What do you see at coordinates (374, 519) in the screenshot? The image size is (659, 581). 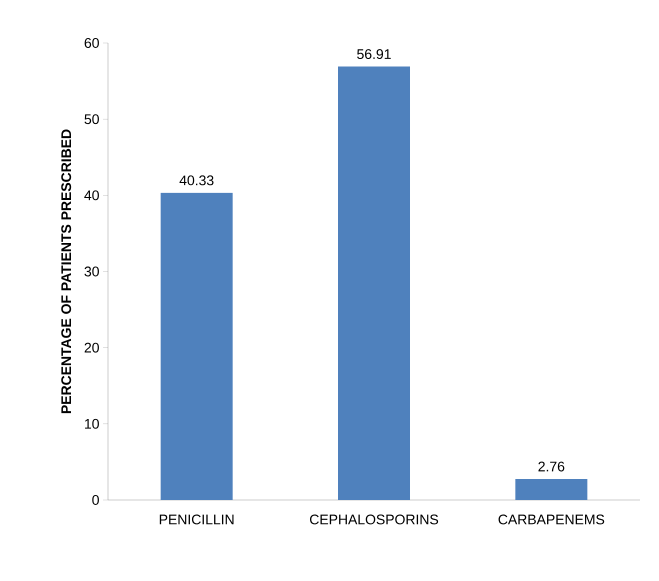 I see `x-tick-label: CEPHALOSPORINS` at bounding box center [374, 519].